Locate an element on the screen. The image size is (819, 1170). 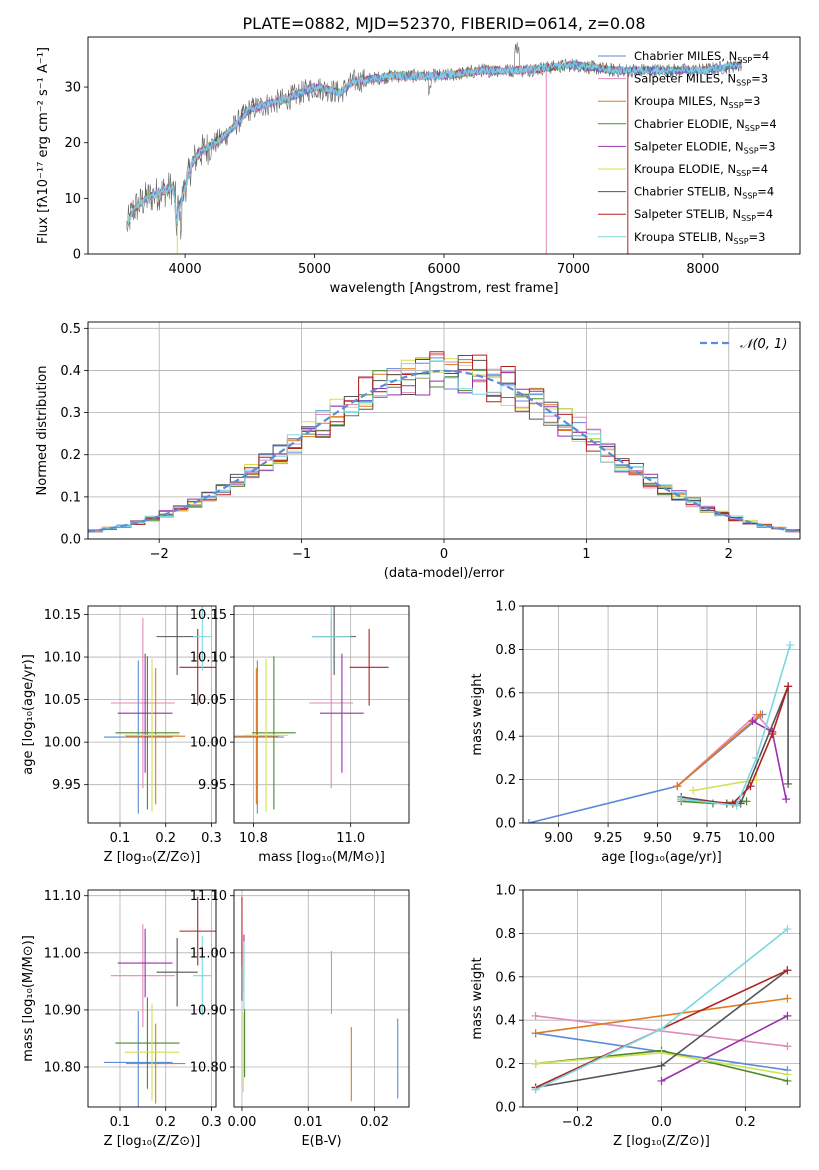
x-tick-label: 0.0 is located at coordinates (661, 1122).